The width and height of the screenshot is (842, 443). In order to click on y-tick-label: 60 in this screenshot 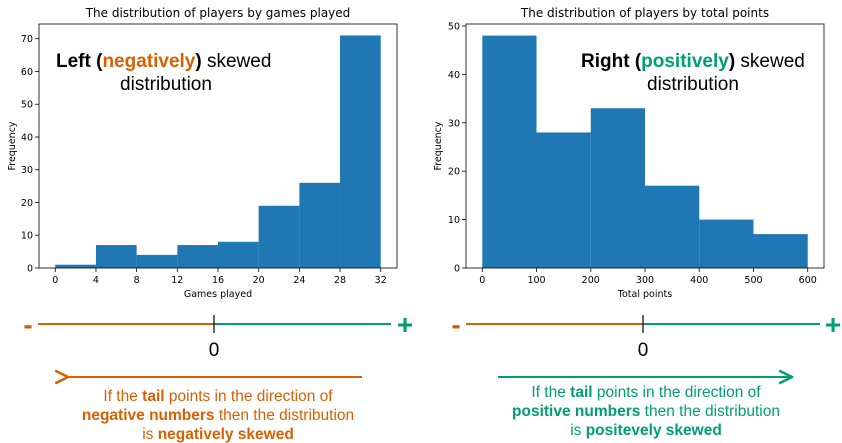, I will do `click(27, 72)`.